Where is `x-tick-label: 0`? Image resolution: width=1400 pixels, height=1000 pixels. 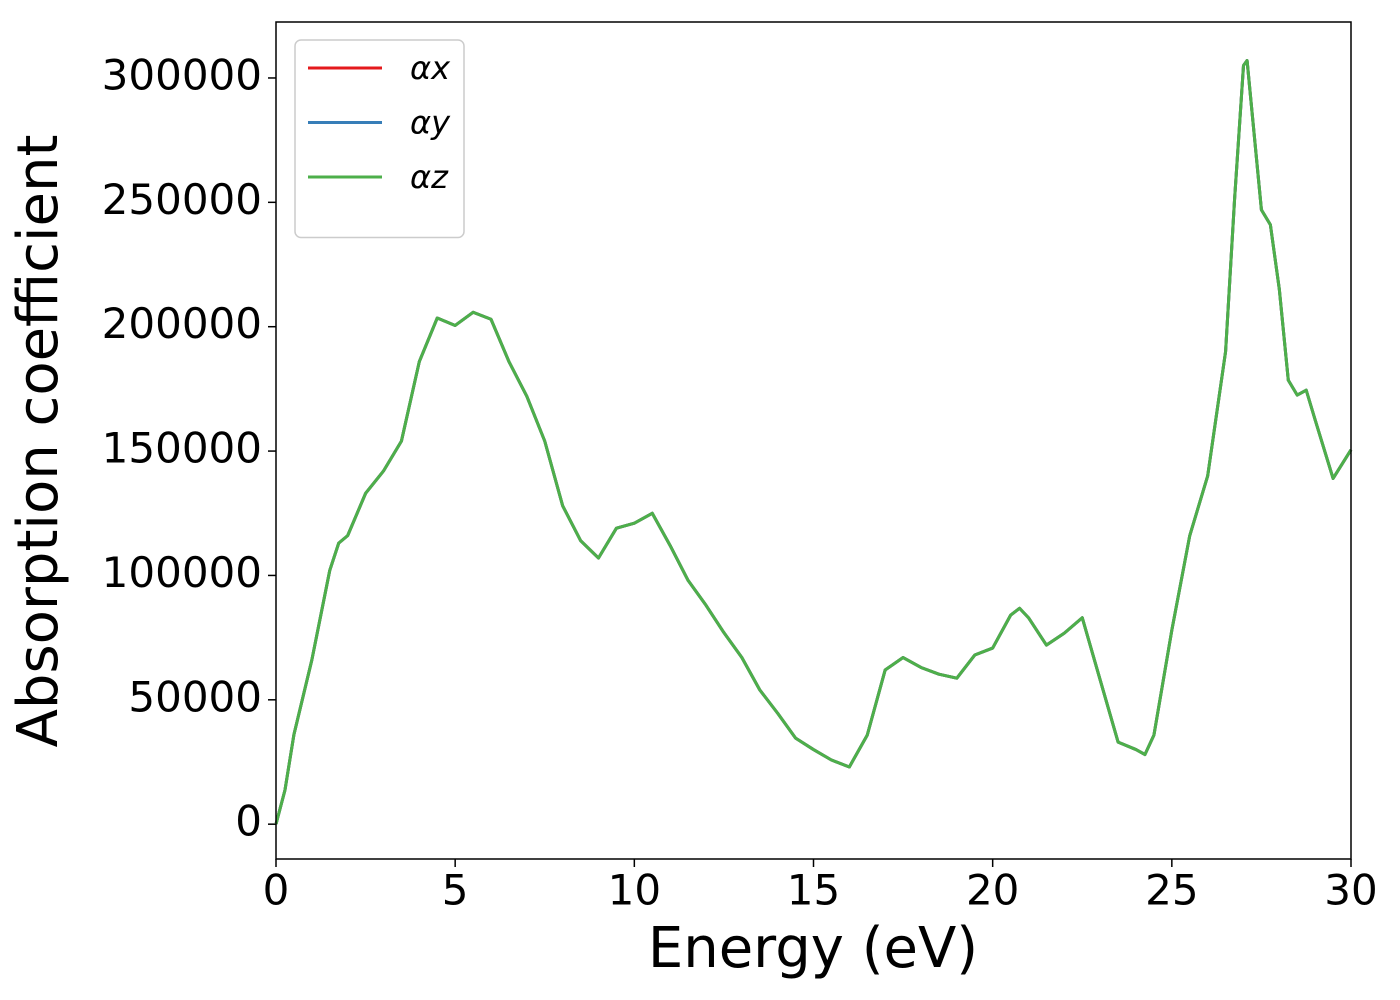 x-tick-label: 0 is located at coordinates (276, 890).